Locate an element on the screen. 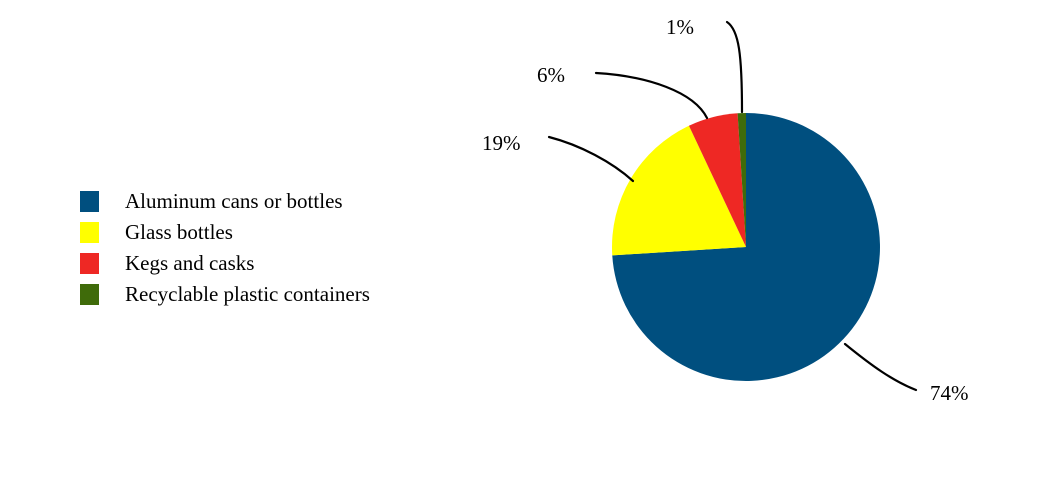 The height and width of the screenshot is (488, 1040). legend-item-plastic: Recyclable plastic containers is located at coordinates (225, 294).